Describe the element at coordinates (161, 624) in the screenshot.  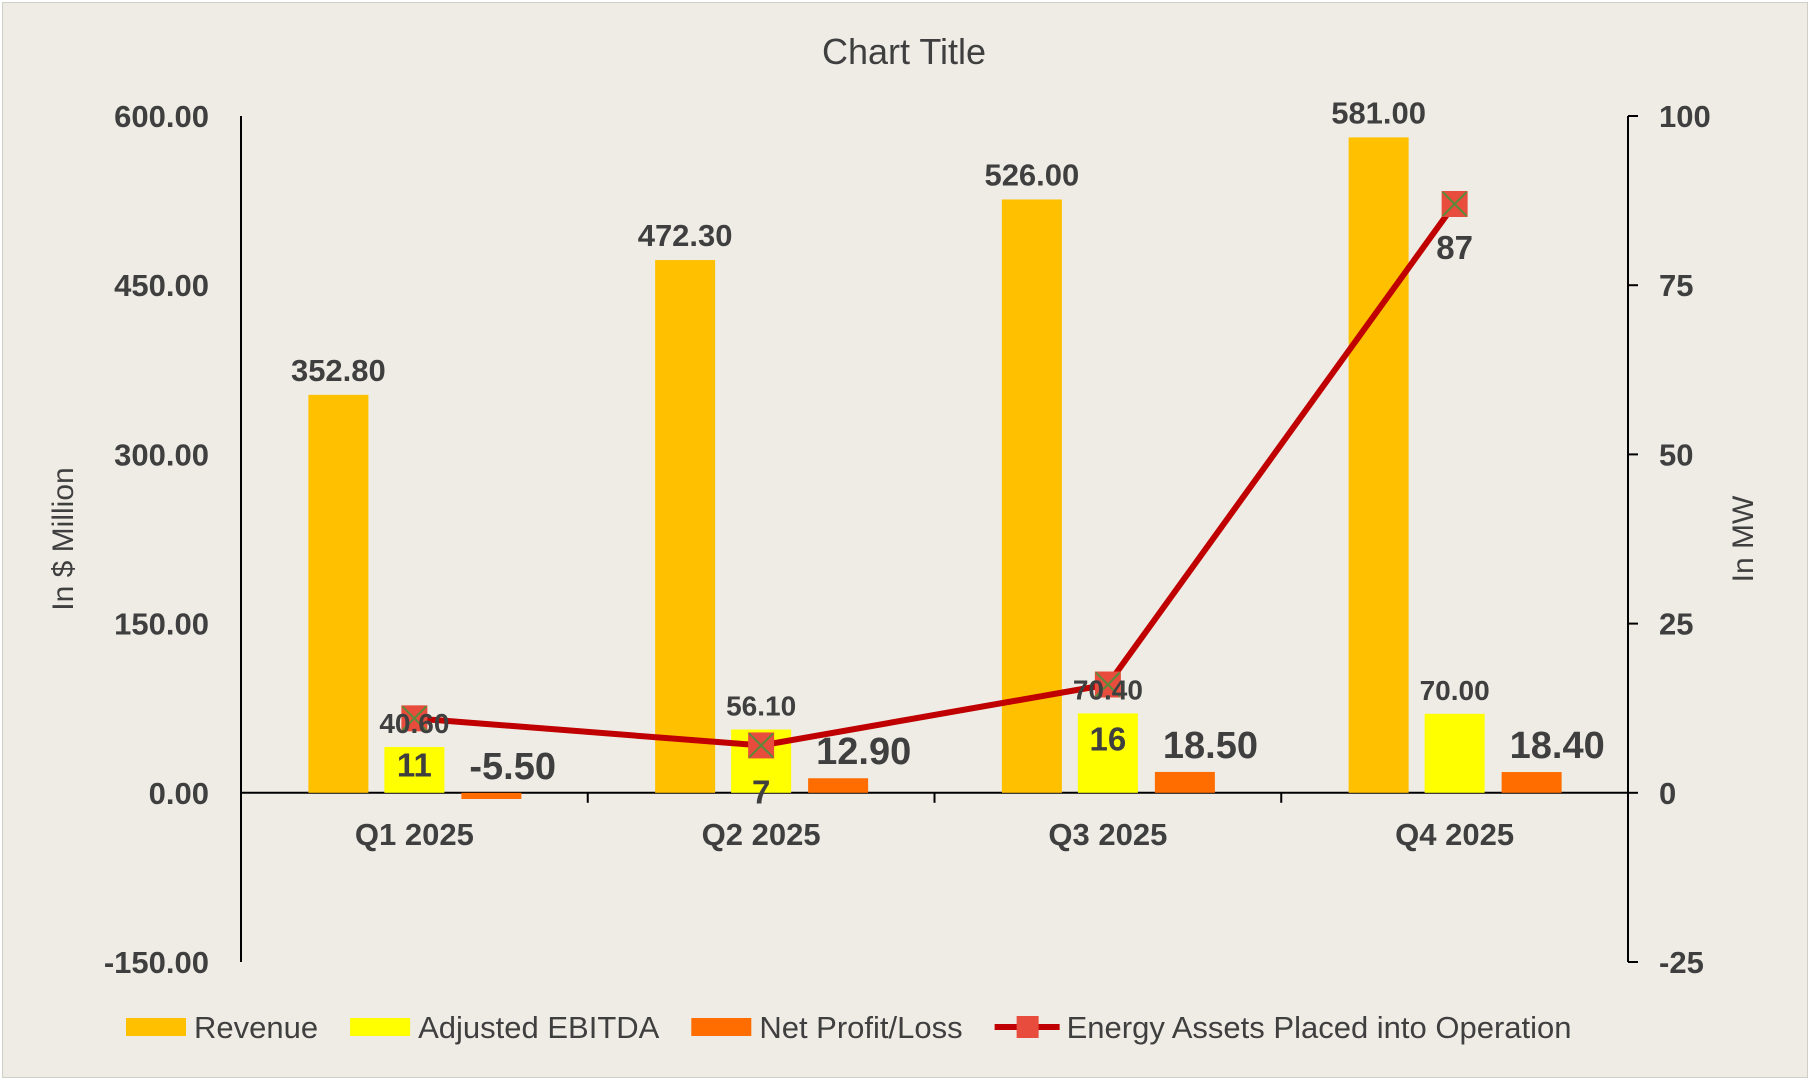
I see `y-tick-label: 150.00` at that location.